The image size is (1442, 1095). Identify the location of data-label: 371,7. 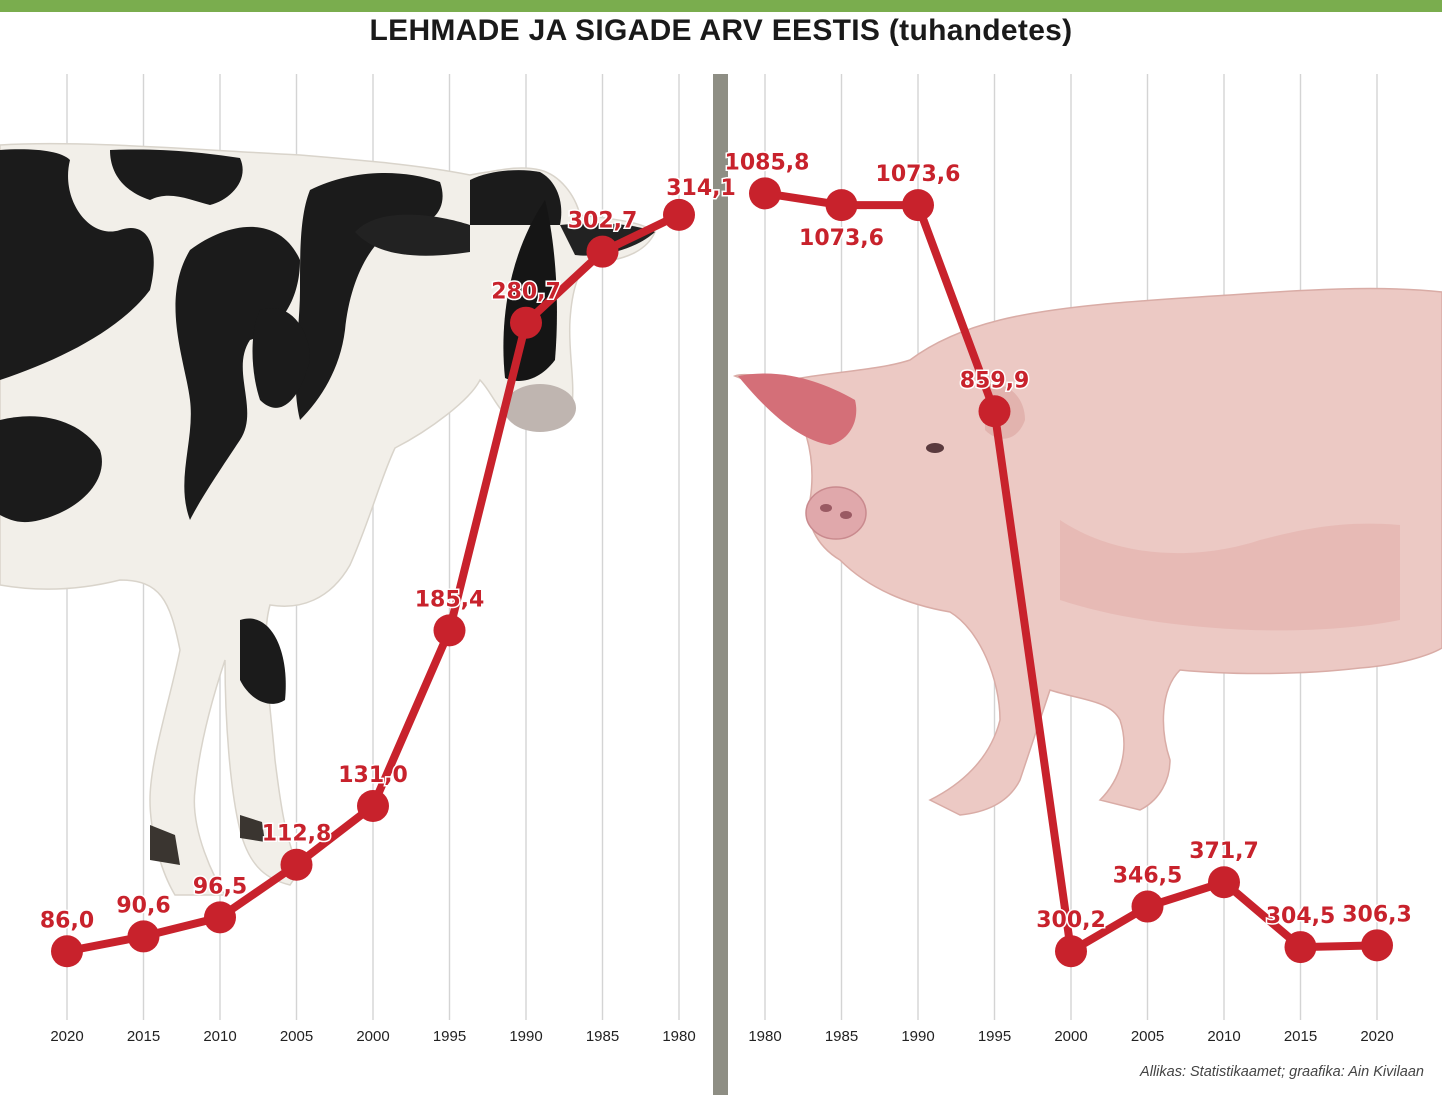
(1224, 851).